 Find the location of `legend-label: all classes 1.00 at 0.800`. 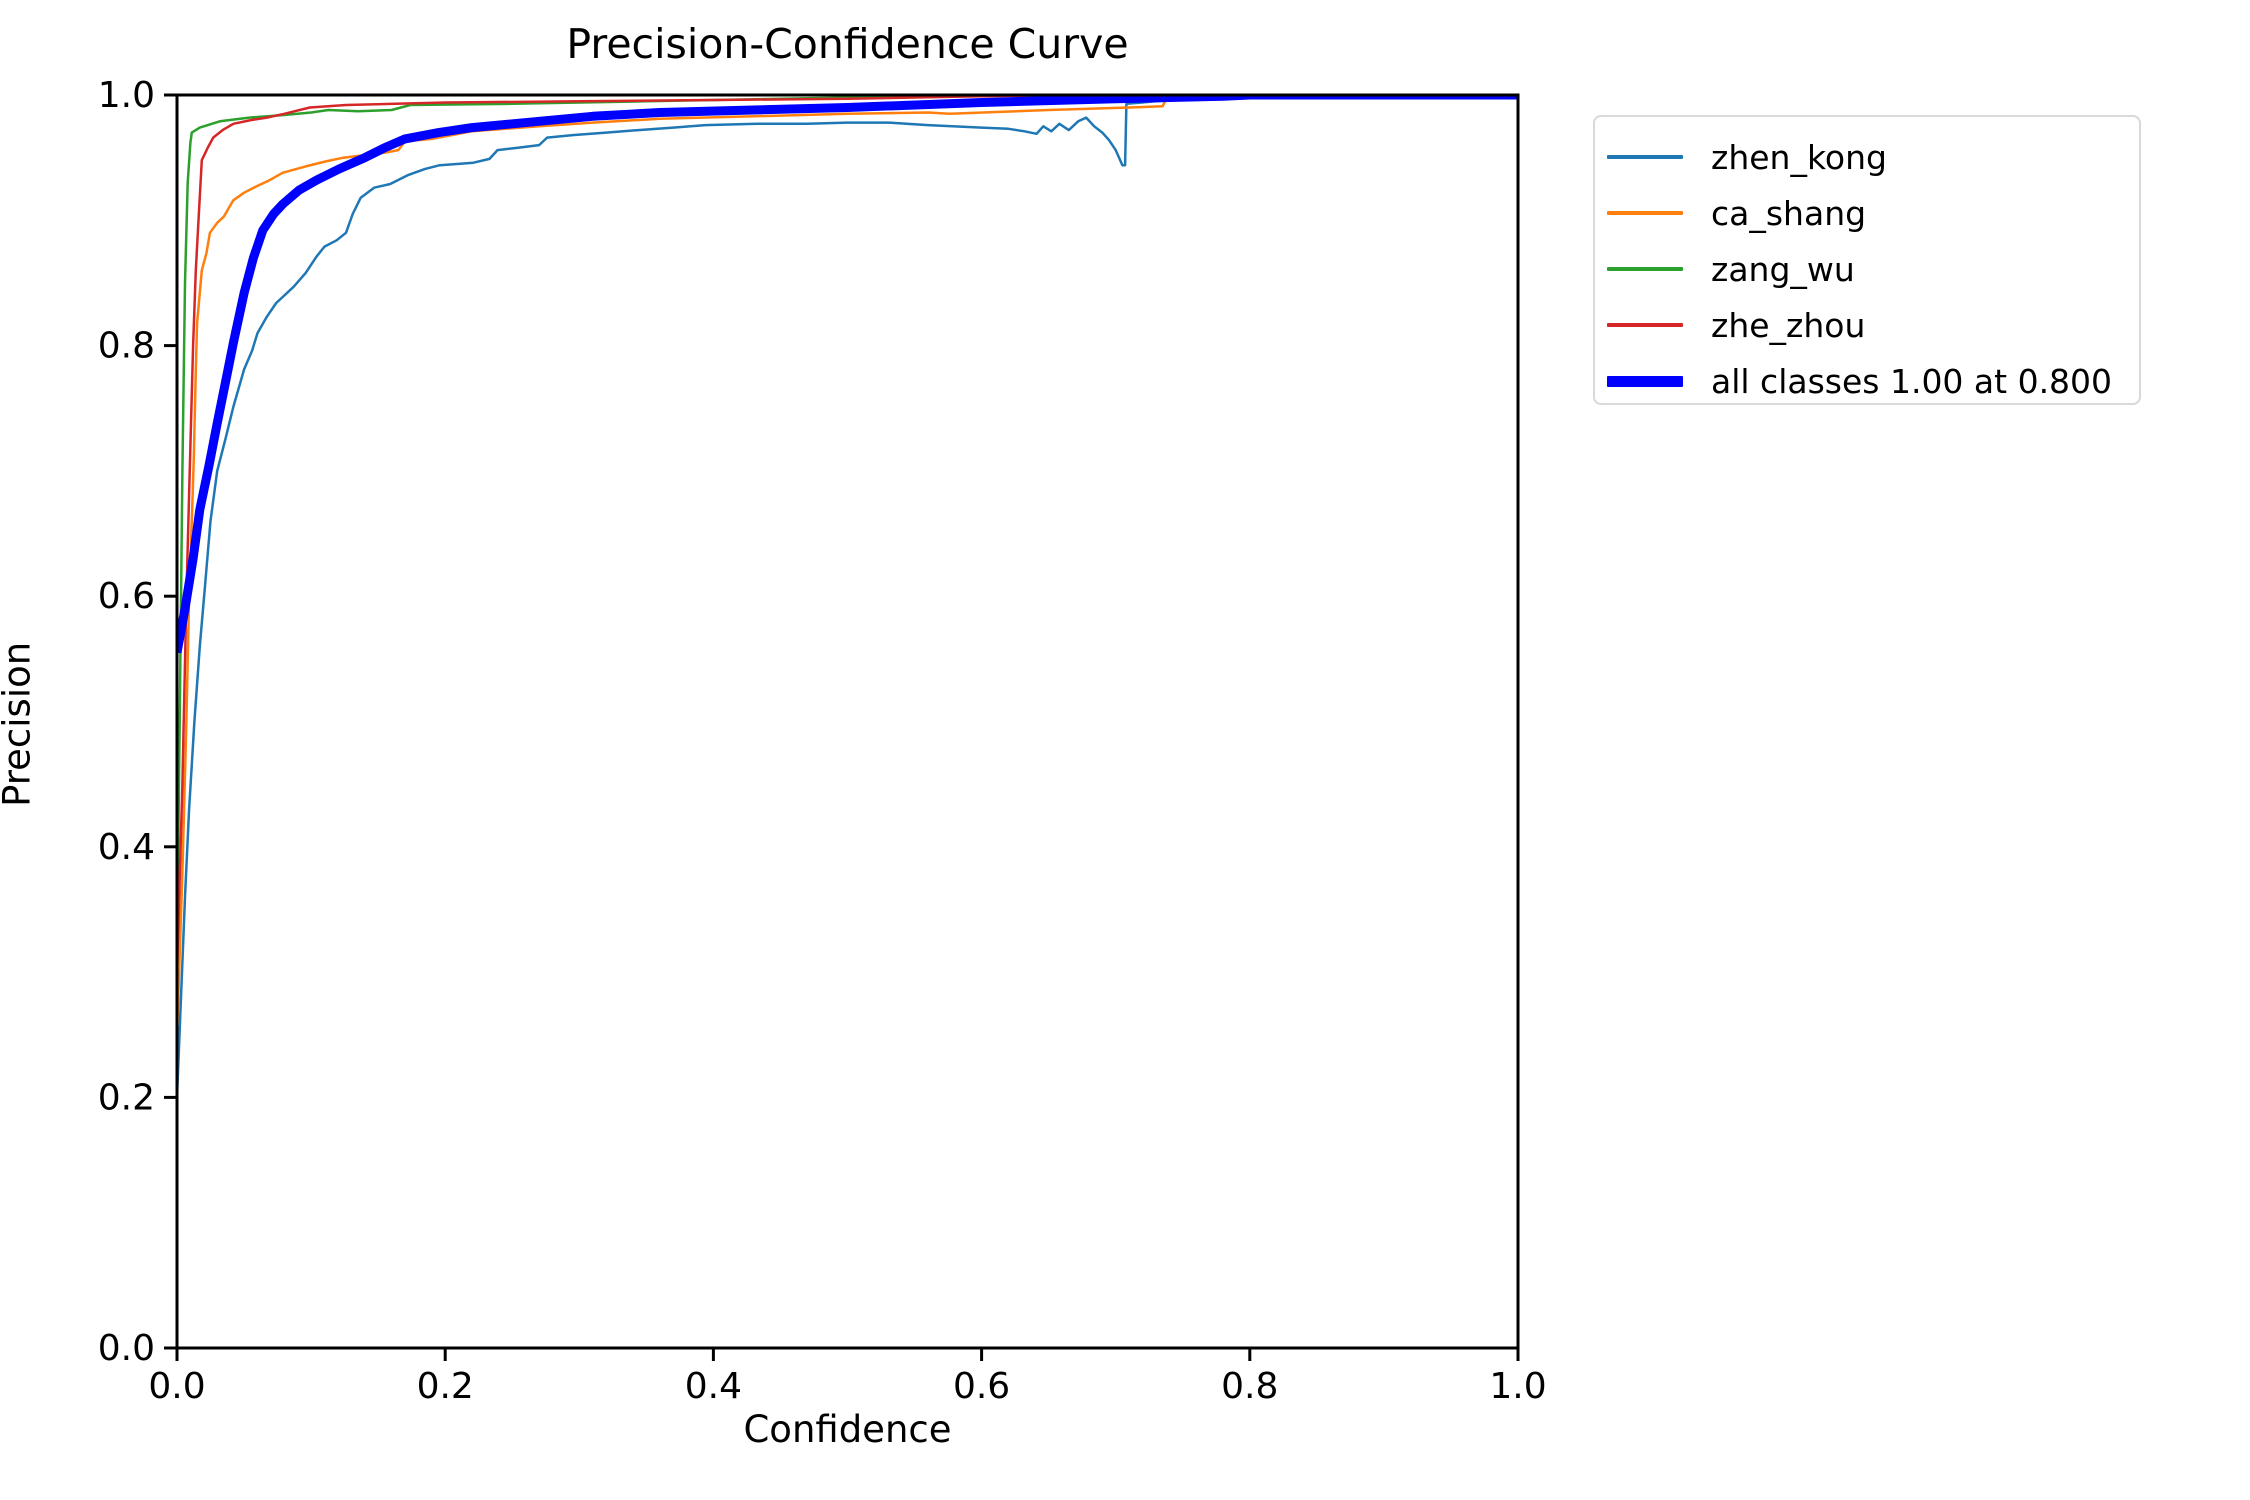

legend-label: all classes 1.00 at 0.800 is located at coordinates (1912, 381).